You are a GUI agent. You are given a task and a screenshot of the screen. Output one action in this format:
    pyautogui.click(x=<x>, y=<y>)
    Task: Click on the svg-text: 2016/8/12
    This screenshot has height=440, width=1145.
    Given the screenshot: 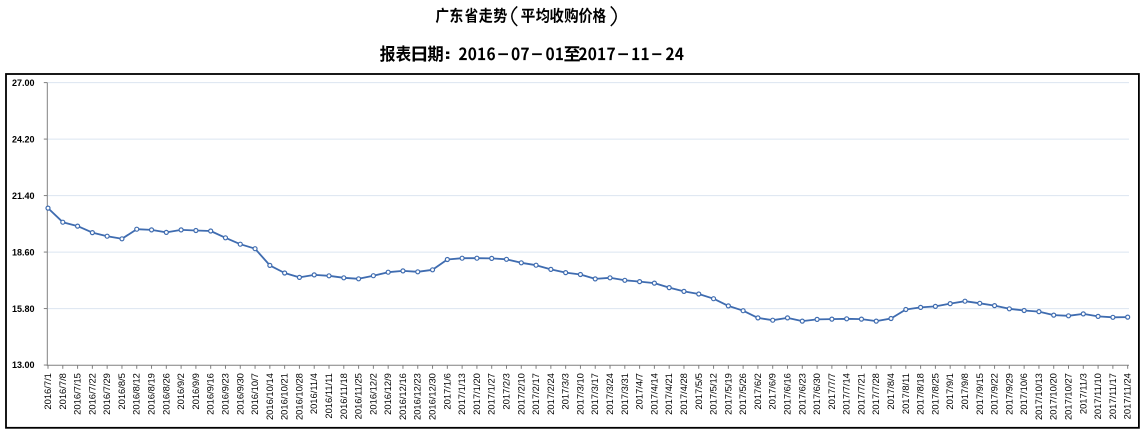 What is the action you would take?
    pyautogui.click(x=136, y=394)
    